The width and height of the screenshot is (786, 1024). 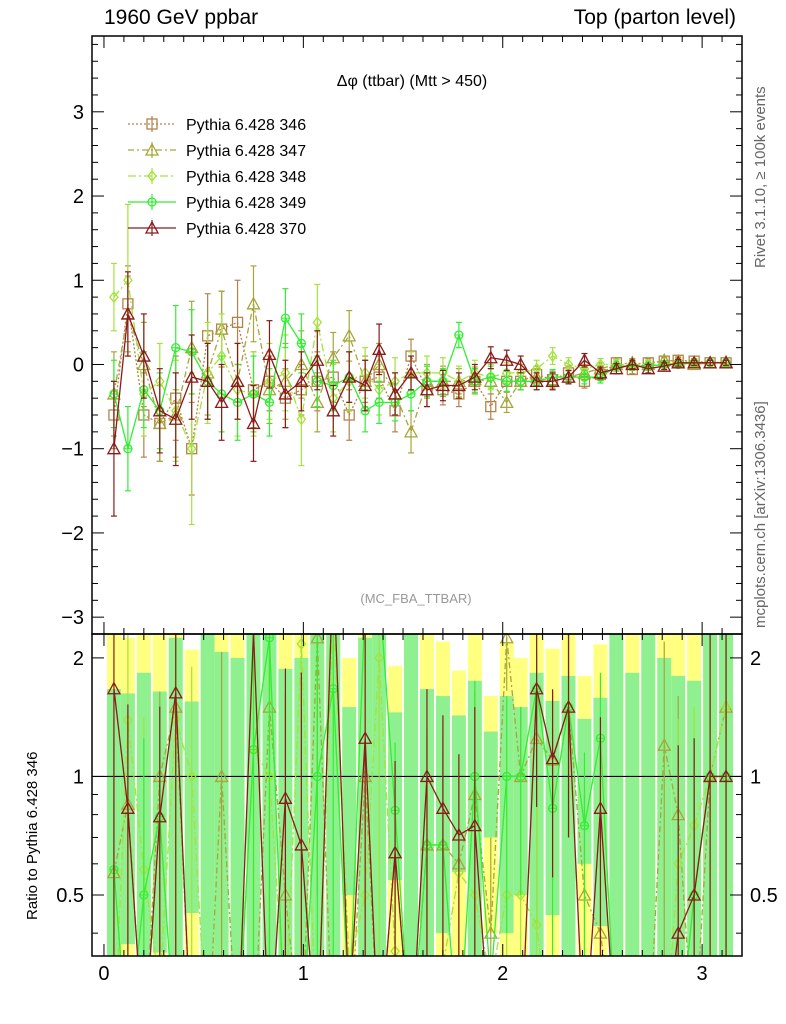 What do you see at coordinates (143, 355) in the screenshot?
I see `data-point: Pythia 6.428 370: 0.2, 0.1` at bounding box center [143, 355].